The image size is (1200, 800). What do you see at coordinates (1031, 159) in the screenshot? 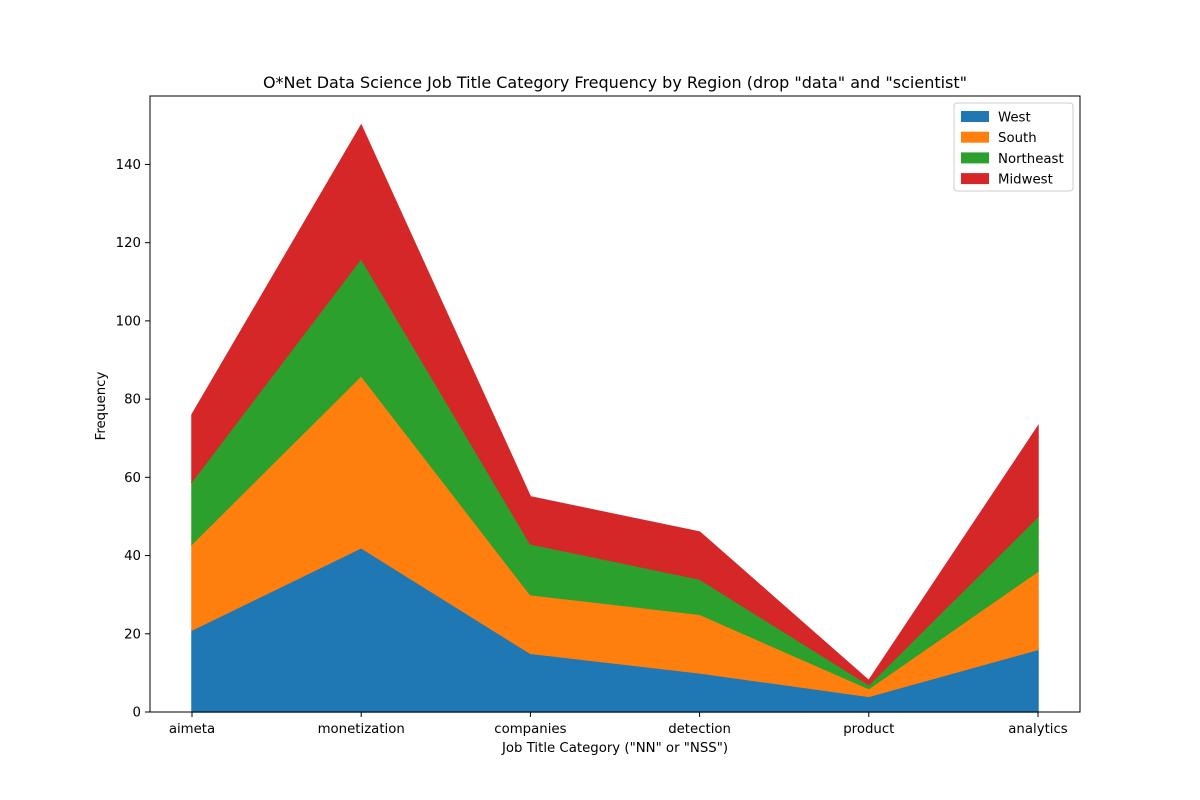
I see `legend-label-northeast: Northeast` at bounding box center [1031, 159].